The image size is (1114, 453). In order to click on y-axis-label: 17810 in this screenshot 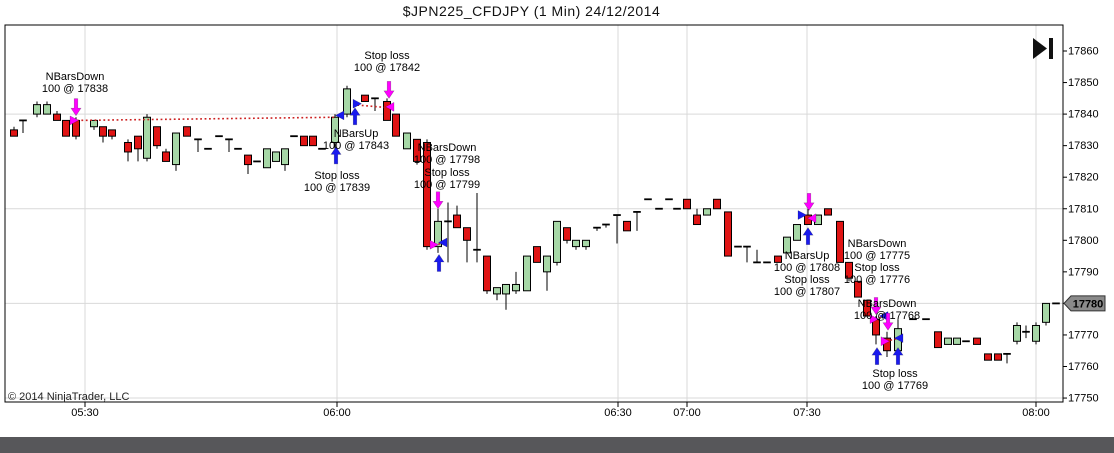, I will do `click(1083, 209)`.